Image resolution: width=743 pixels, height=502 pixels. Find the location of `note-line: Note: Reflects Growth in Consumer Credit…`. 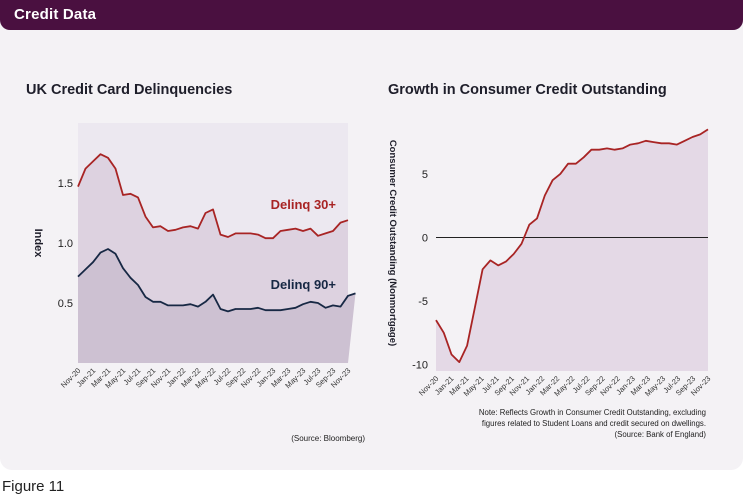

note-line: Note: Reflects Growth in Consumer Credit… is located at coordinates (592, 412).